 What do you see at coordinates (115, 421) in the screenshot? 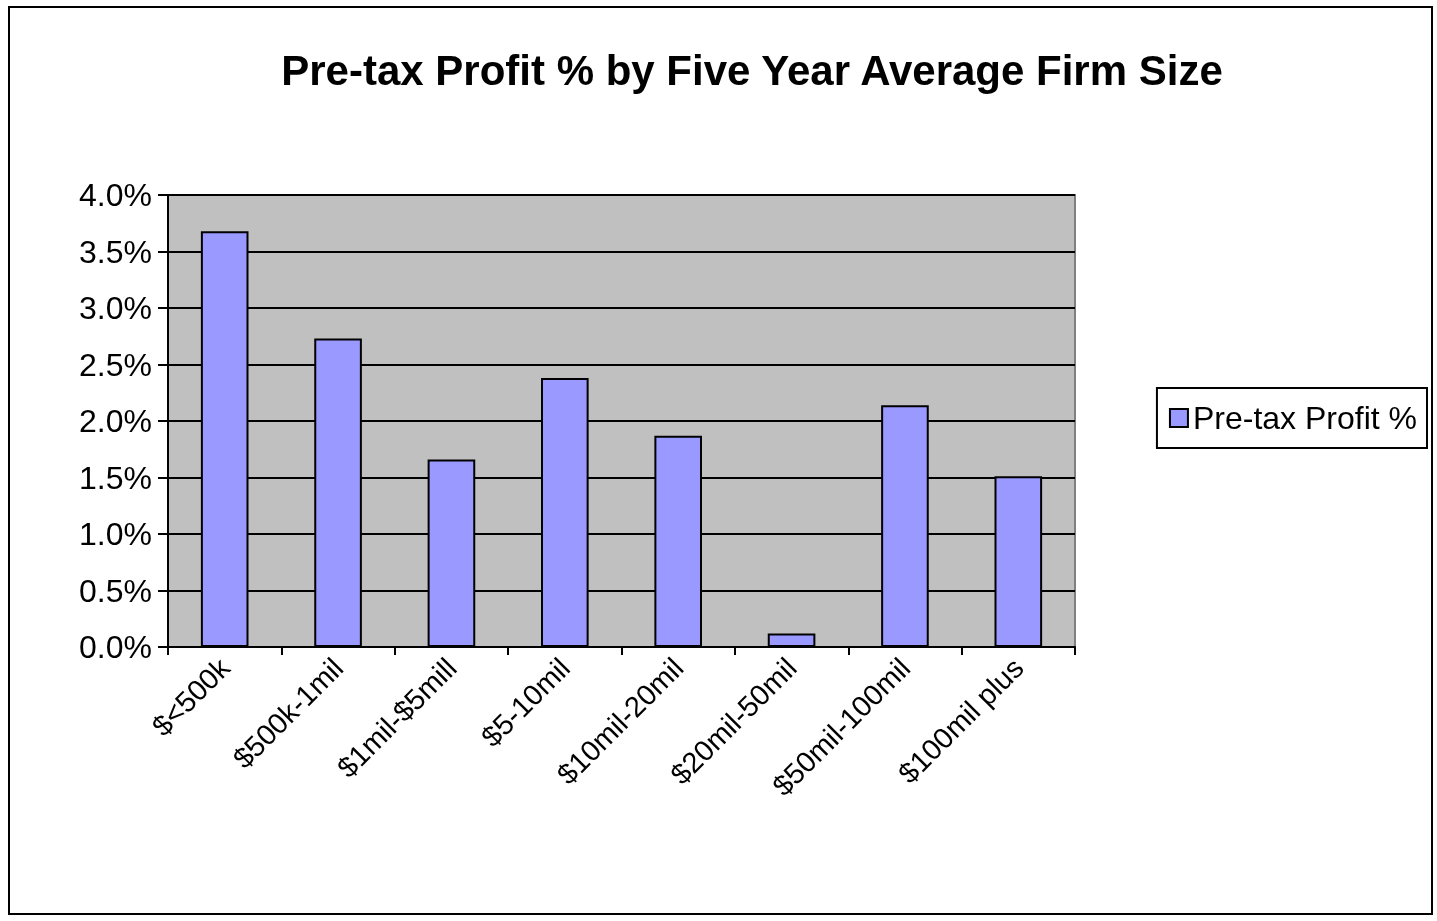
I see `y-tick-label: 2.0%` at bounding box center [115, 421].